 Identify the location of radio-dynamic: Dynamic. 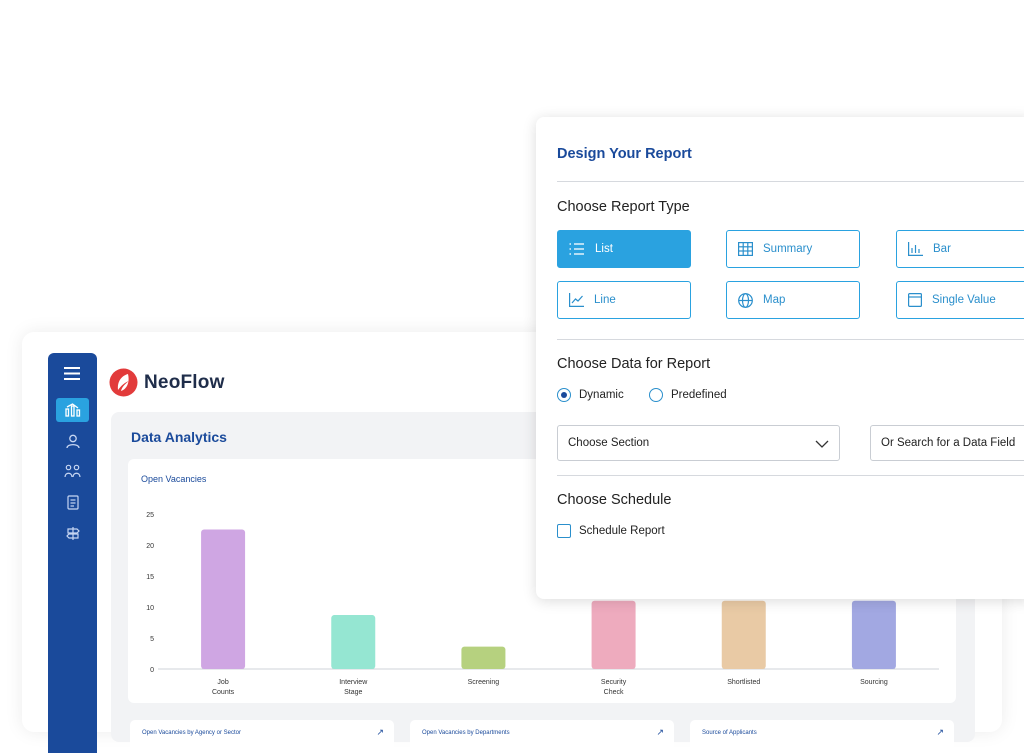
(590, 395).